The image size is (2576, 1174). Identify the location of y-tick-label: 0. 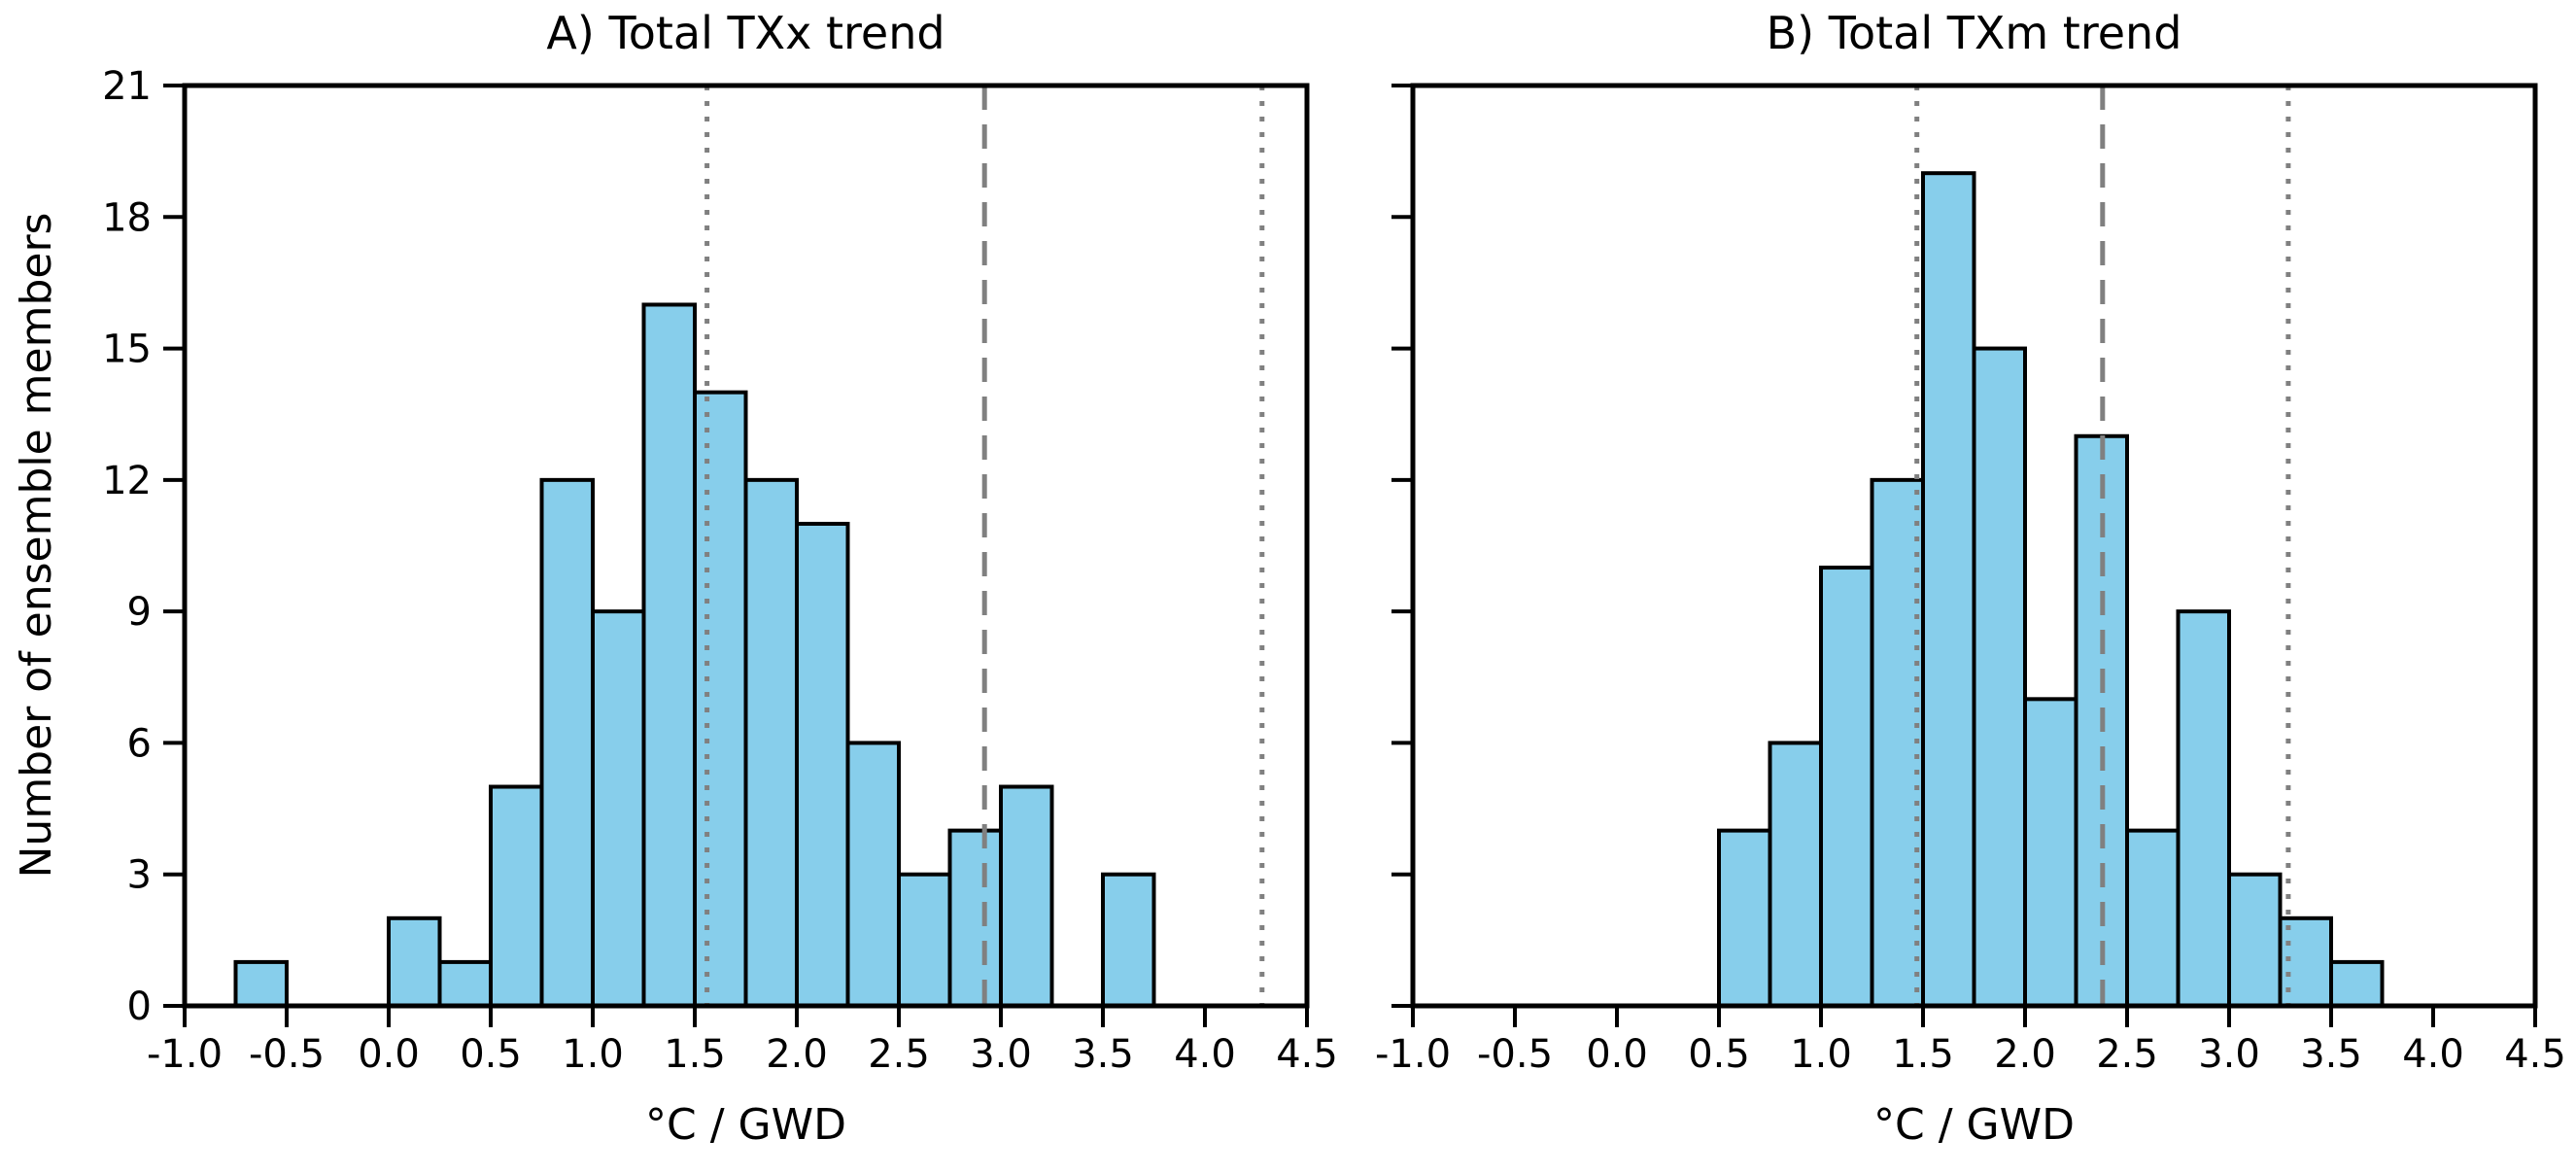
(139, 1006).